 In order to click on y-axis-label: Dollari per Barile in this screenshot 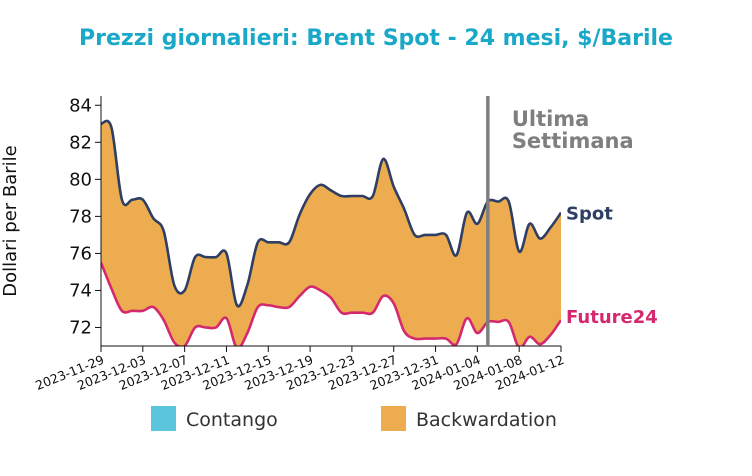, I will do `click(10, 221)`.